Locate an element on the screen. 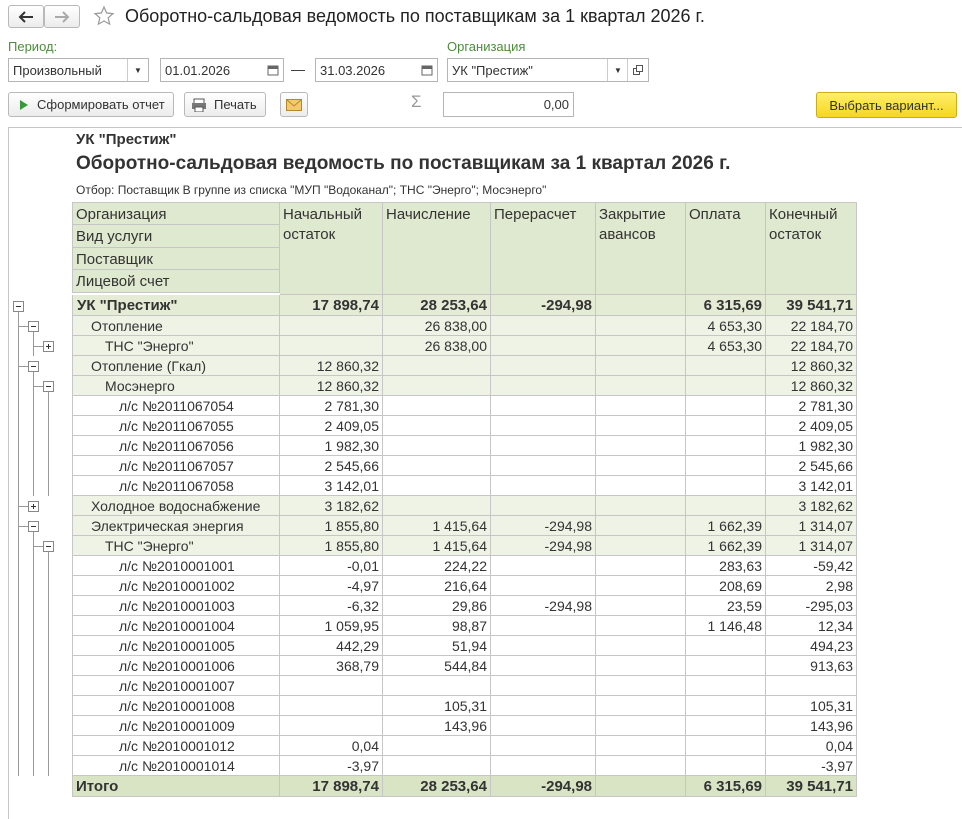 The height and width of the screenshot is (819, 962). value-cell: 12,34 is located at coordinates (811, 626).